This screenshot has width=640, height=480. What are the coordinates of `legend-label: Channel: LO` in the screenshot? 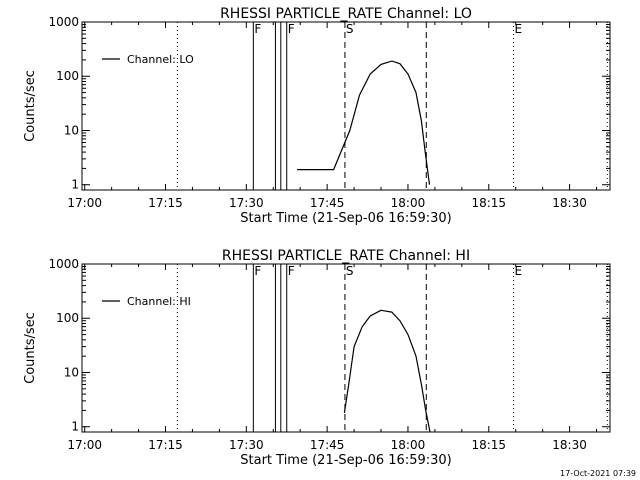 It's located at (160, 59).